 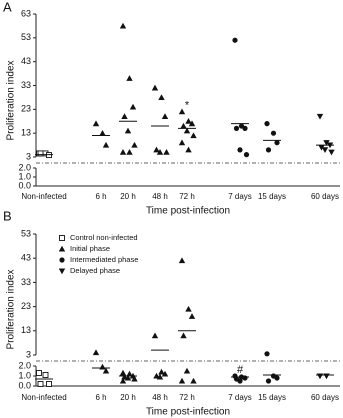 What do you see at coordinates (95, 270) in the screenshot?
I see `legend-label: Delayed phase` at bounding box center [95, 270].